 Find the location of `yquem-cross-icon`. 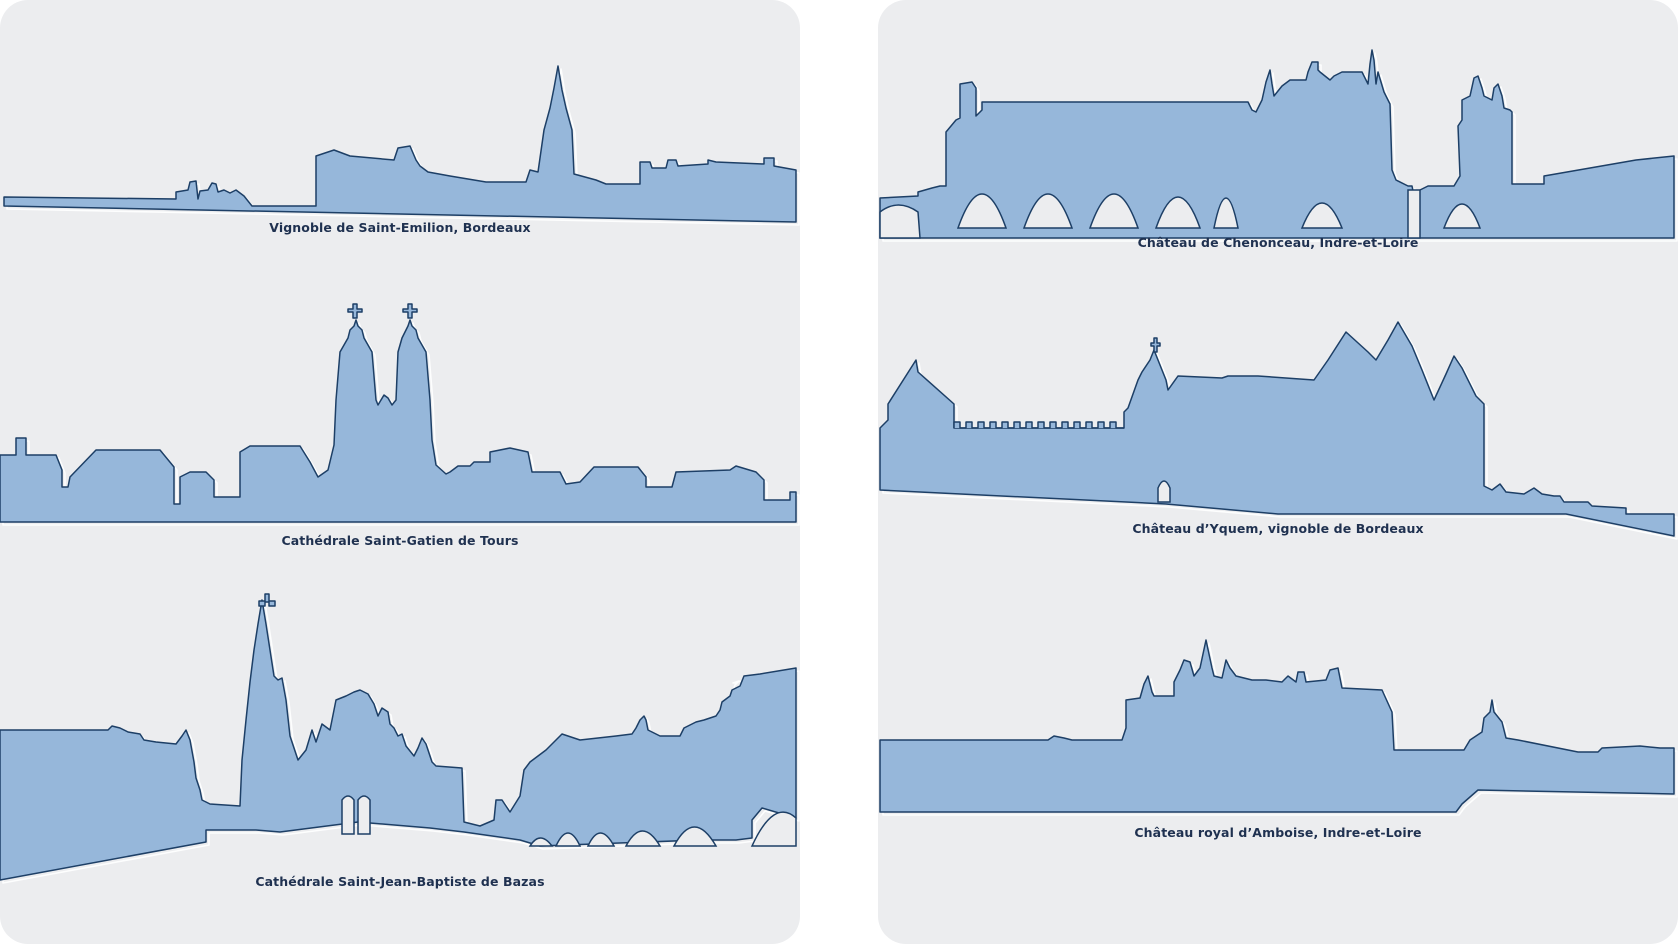

yquem-cross-icon is located at coordinates (1155, 345).